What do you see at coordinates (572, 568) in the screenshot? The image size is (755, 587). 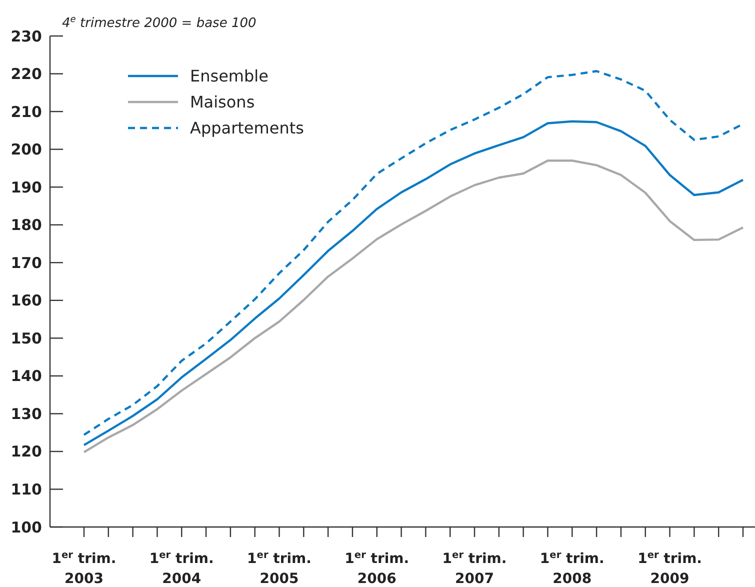 I see `x-tick-label: 1$^{er}$ trim. 2008` at bounding box center [572, 568].